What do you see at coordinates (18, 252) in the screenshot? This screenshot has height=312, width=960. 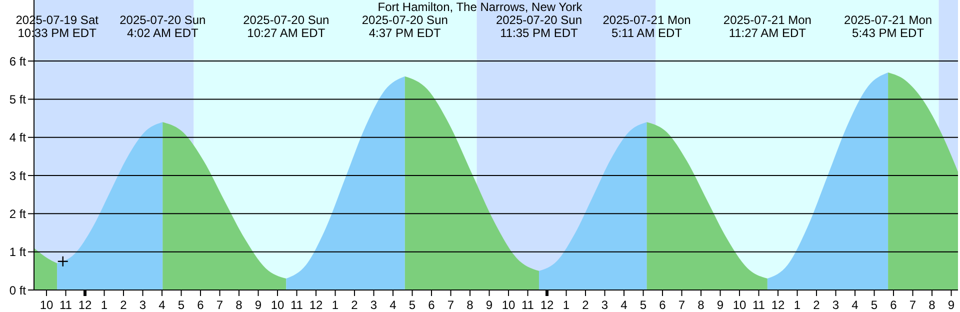 I see `y-tick-label: 1 ft` at bounding box center [18, 252].